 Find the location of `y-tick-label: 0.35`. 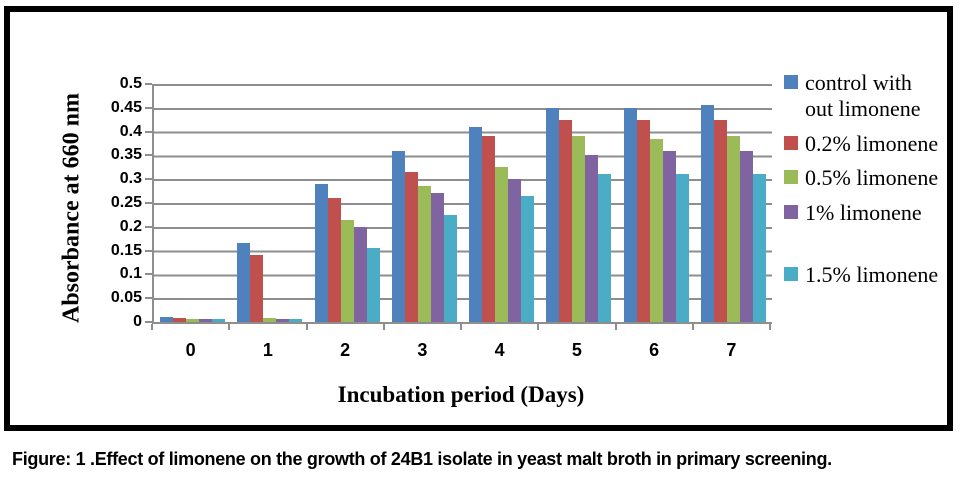

y-tick-label: 0.35 is located at coordinates (126, 155).